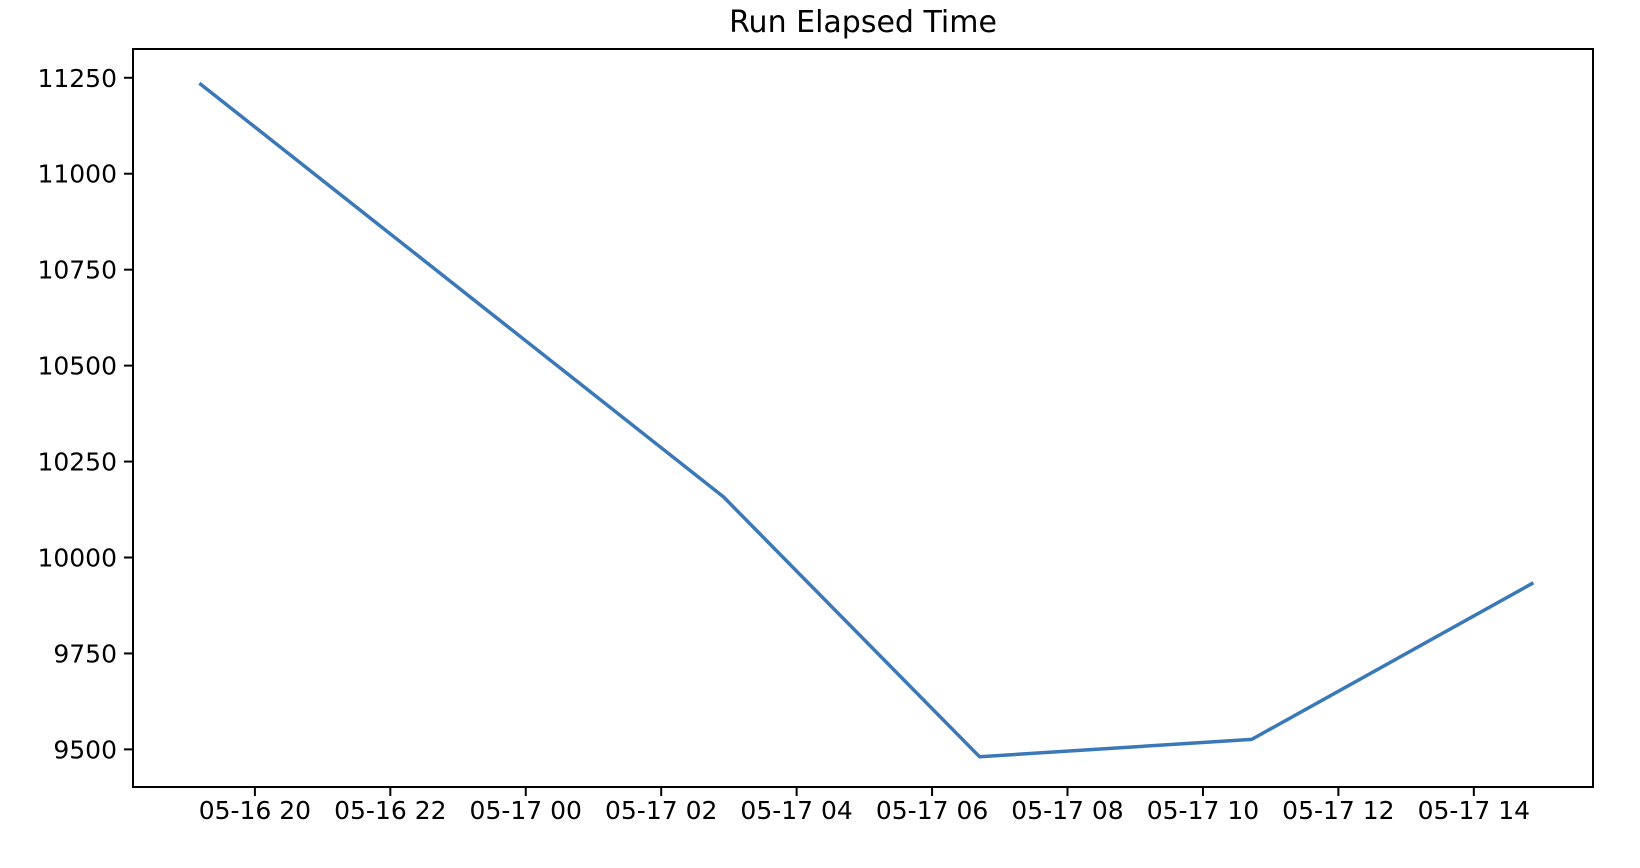 This screenshot has height=868, width=1640. I want to click on y-tick-label: 10000, so click(77, 558).